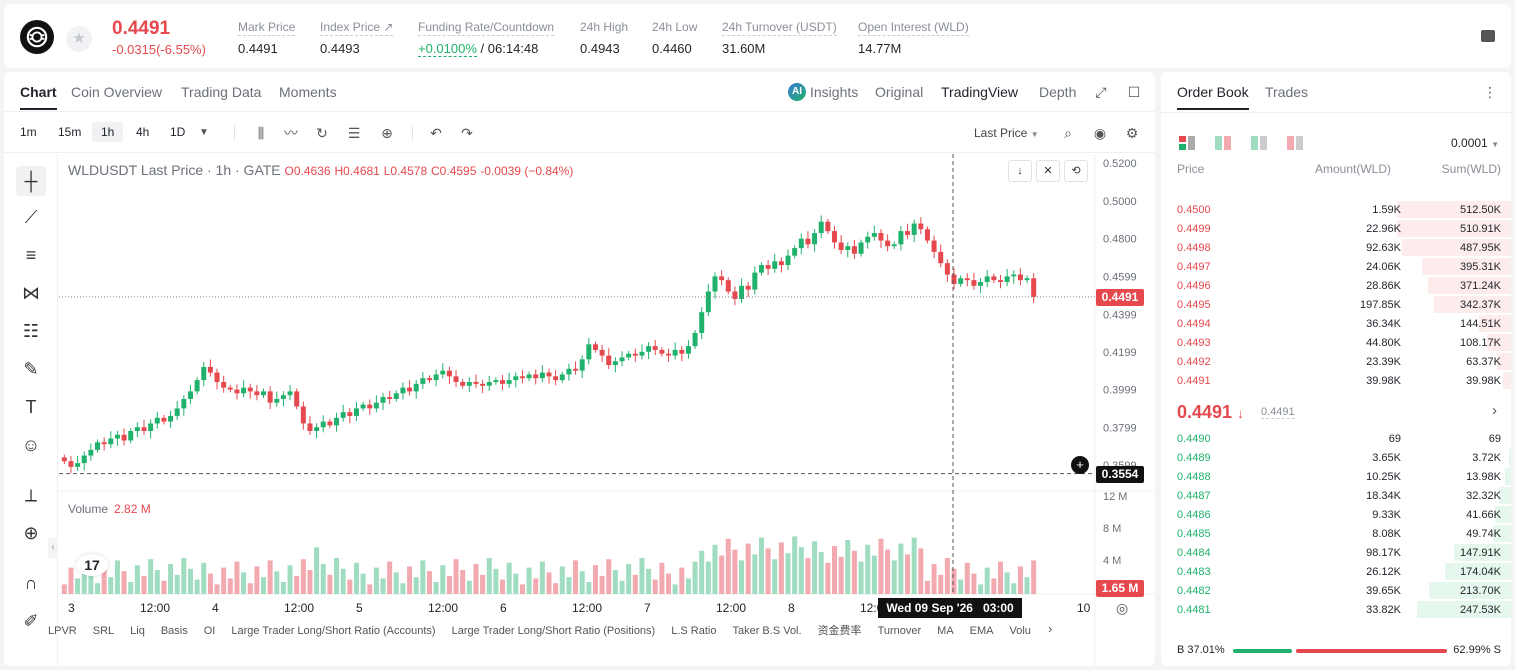 The height and width of the screenshot is (670, 1515). I want to click on interval-15m: 15m, so click(70, 132).